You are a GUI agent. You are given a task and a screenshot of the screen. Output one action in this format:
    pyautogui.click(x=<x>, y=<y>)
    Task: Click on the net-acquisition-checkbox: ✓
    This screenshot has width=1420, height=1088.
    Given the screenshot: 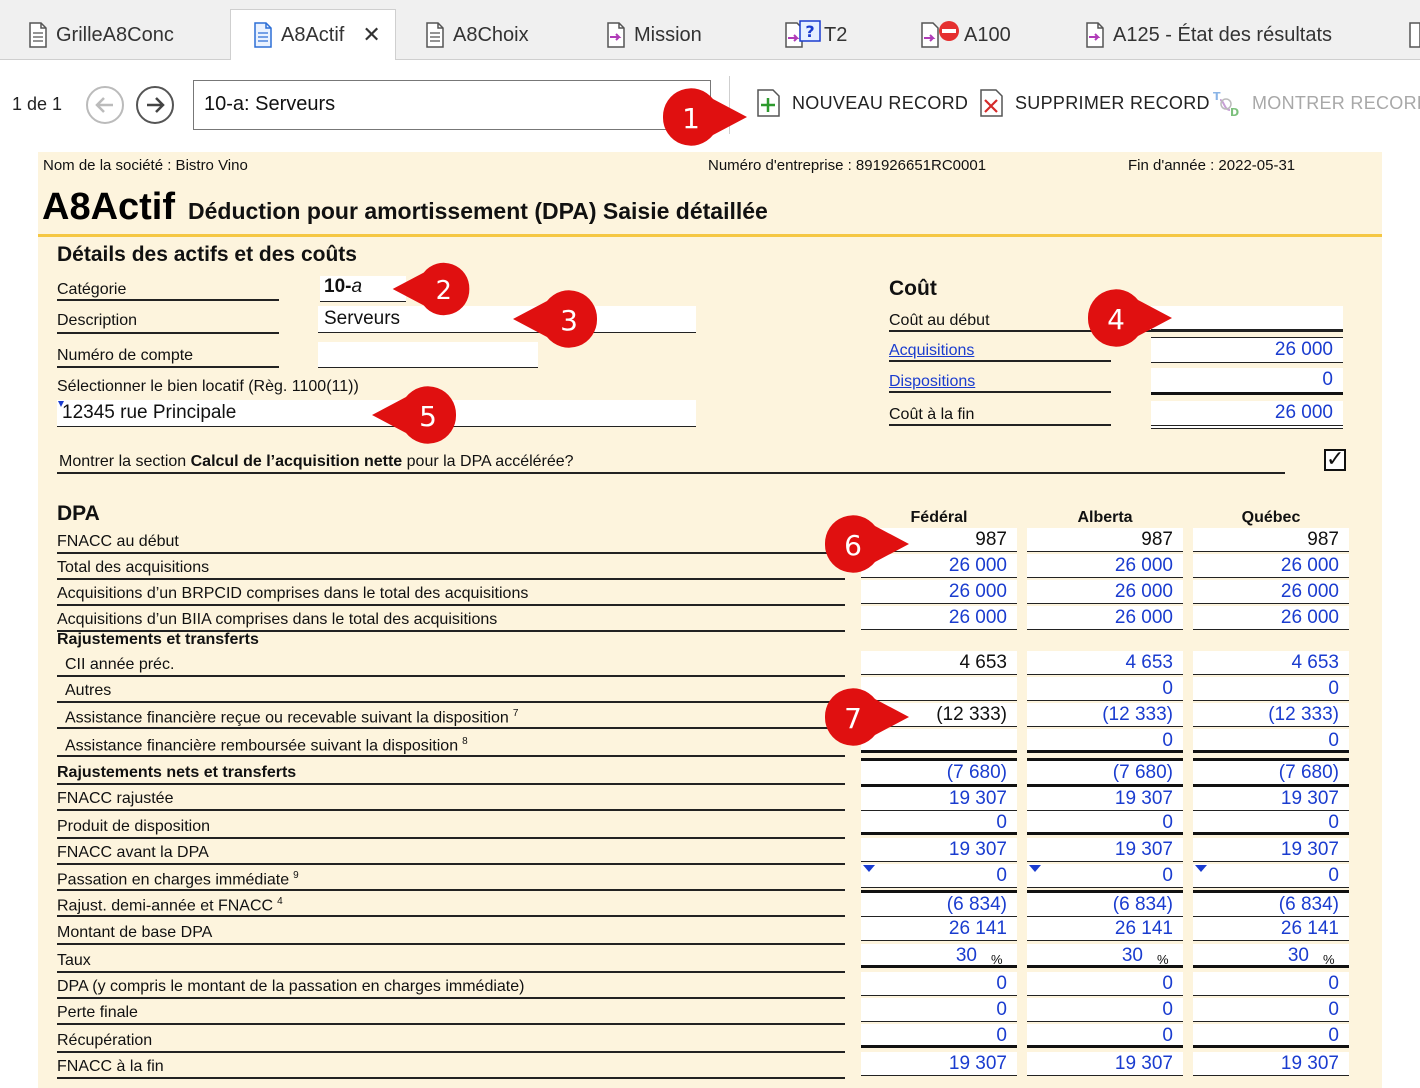 What is the action you would take?
    pyautogui.click(x=1335, y=458)
    